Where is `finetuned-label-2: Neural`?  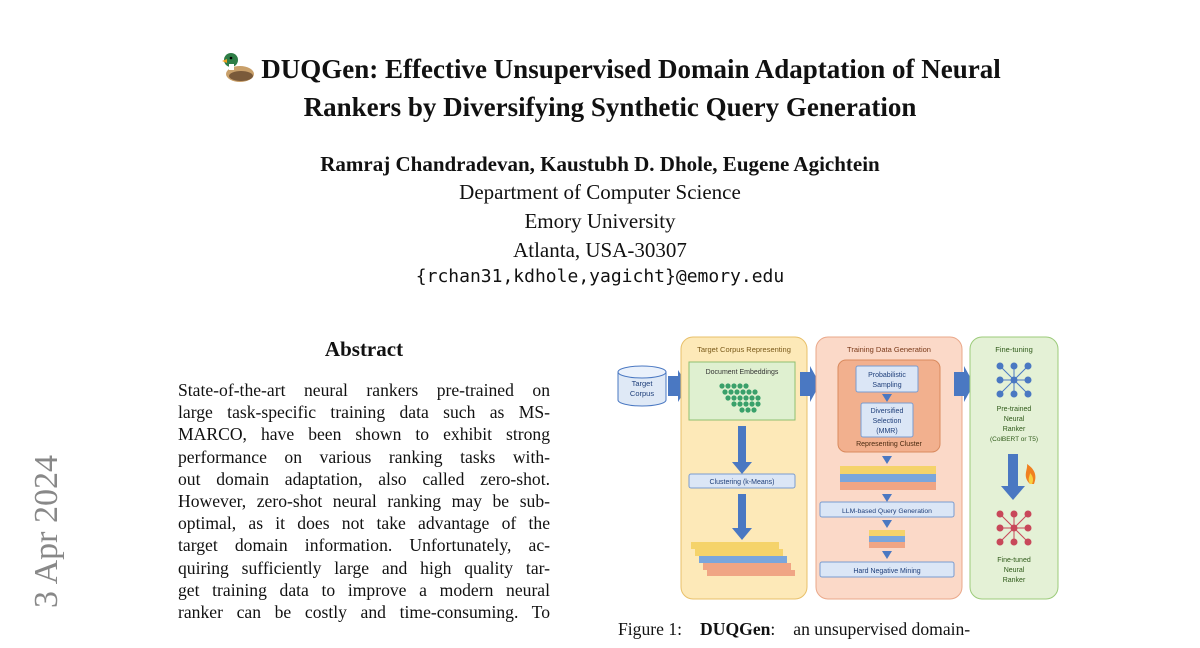
finetuned-label-2: Neural is located at coordinates (1014, 570).